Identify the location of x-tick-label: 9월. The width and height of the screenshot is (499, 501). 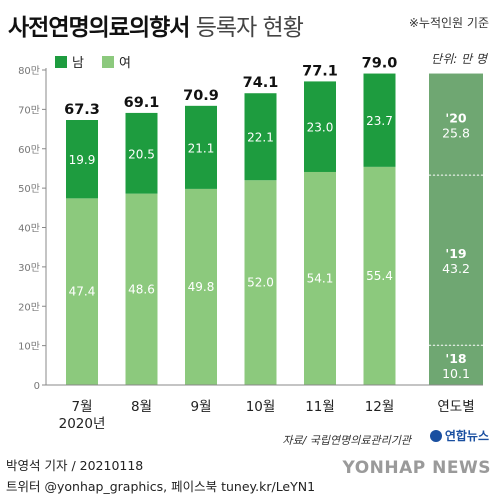
(200, 407).